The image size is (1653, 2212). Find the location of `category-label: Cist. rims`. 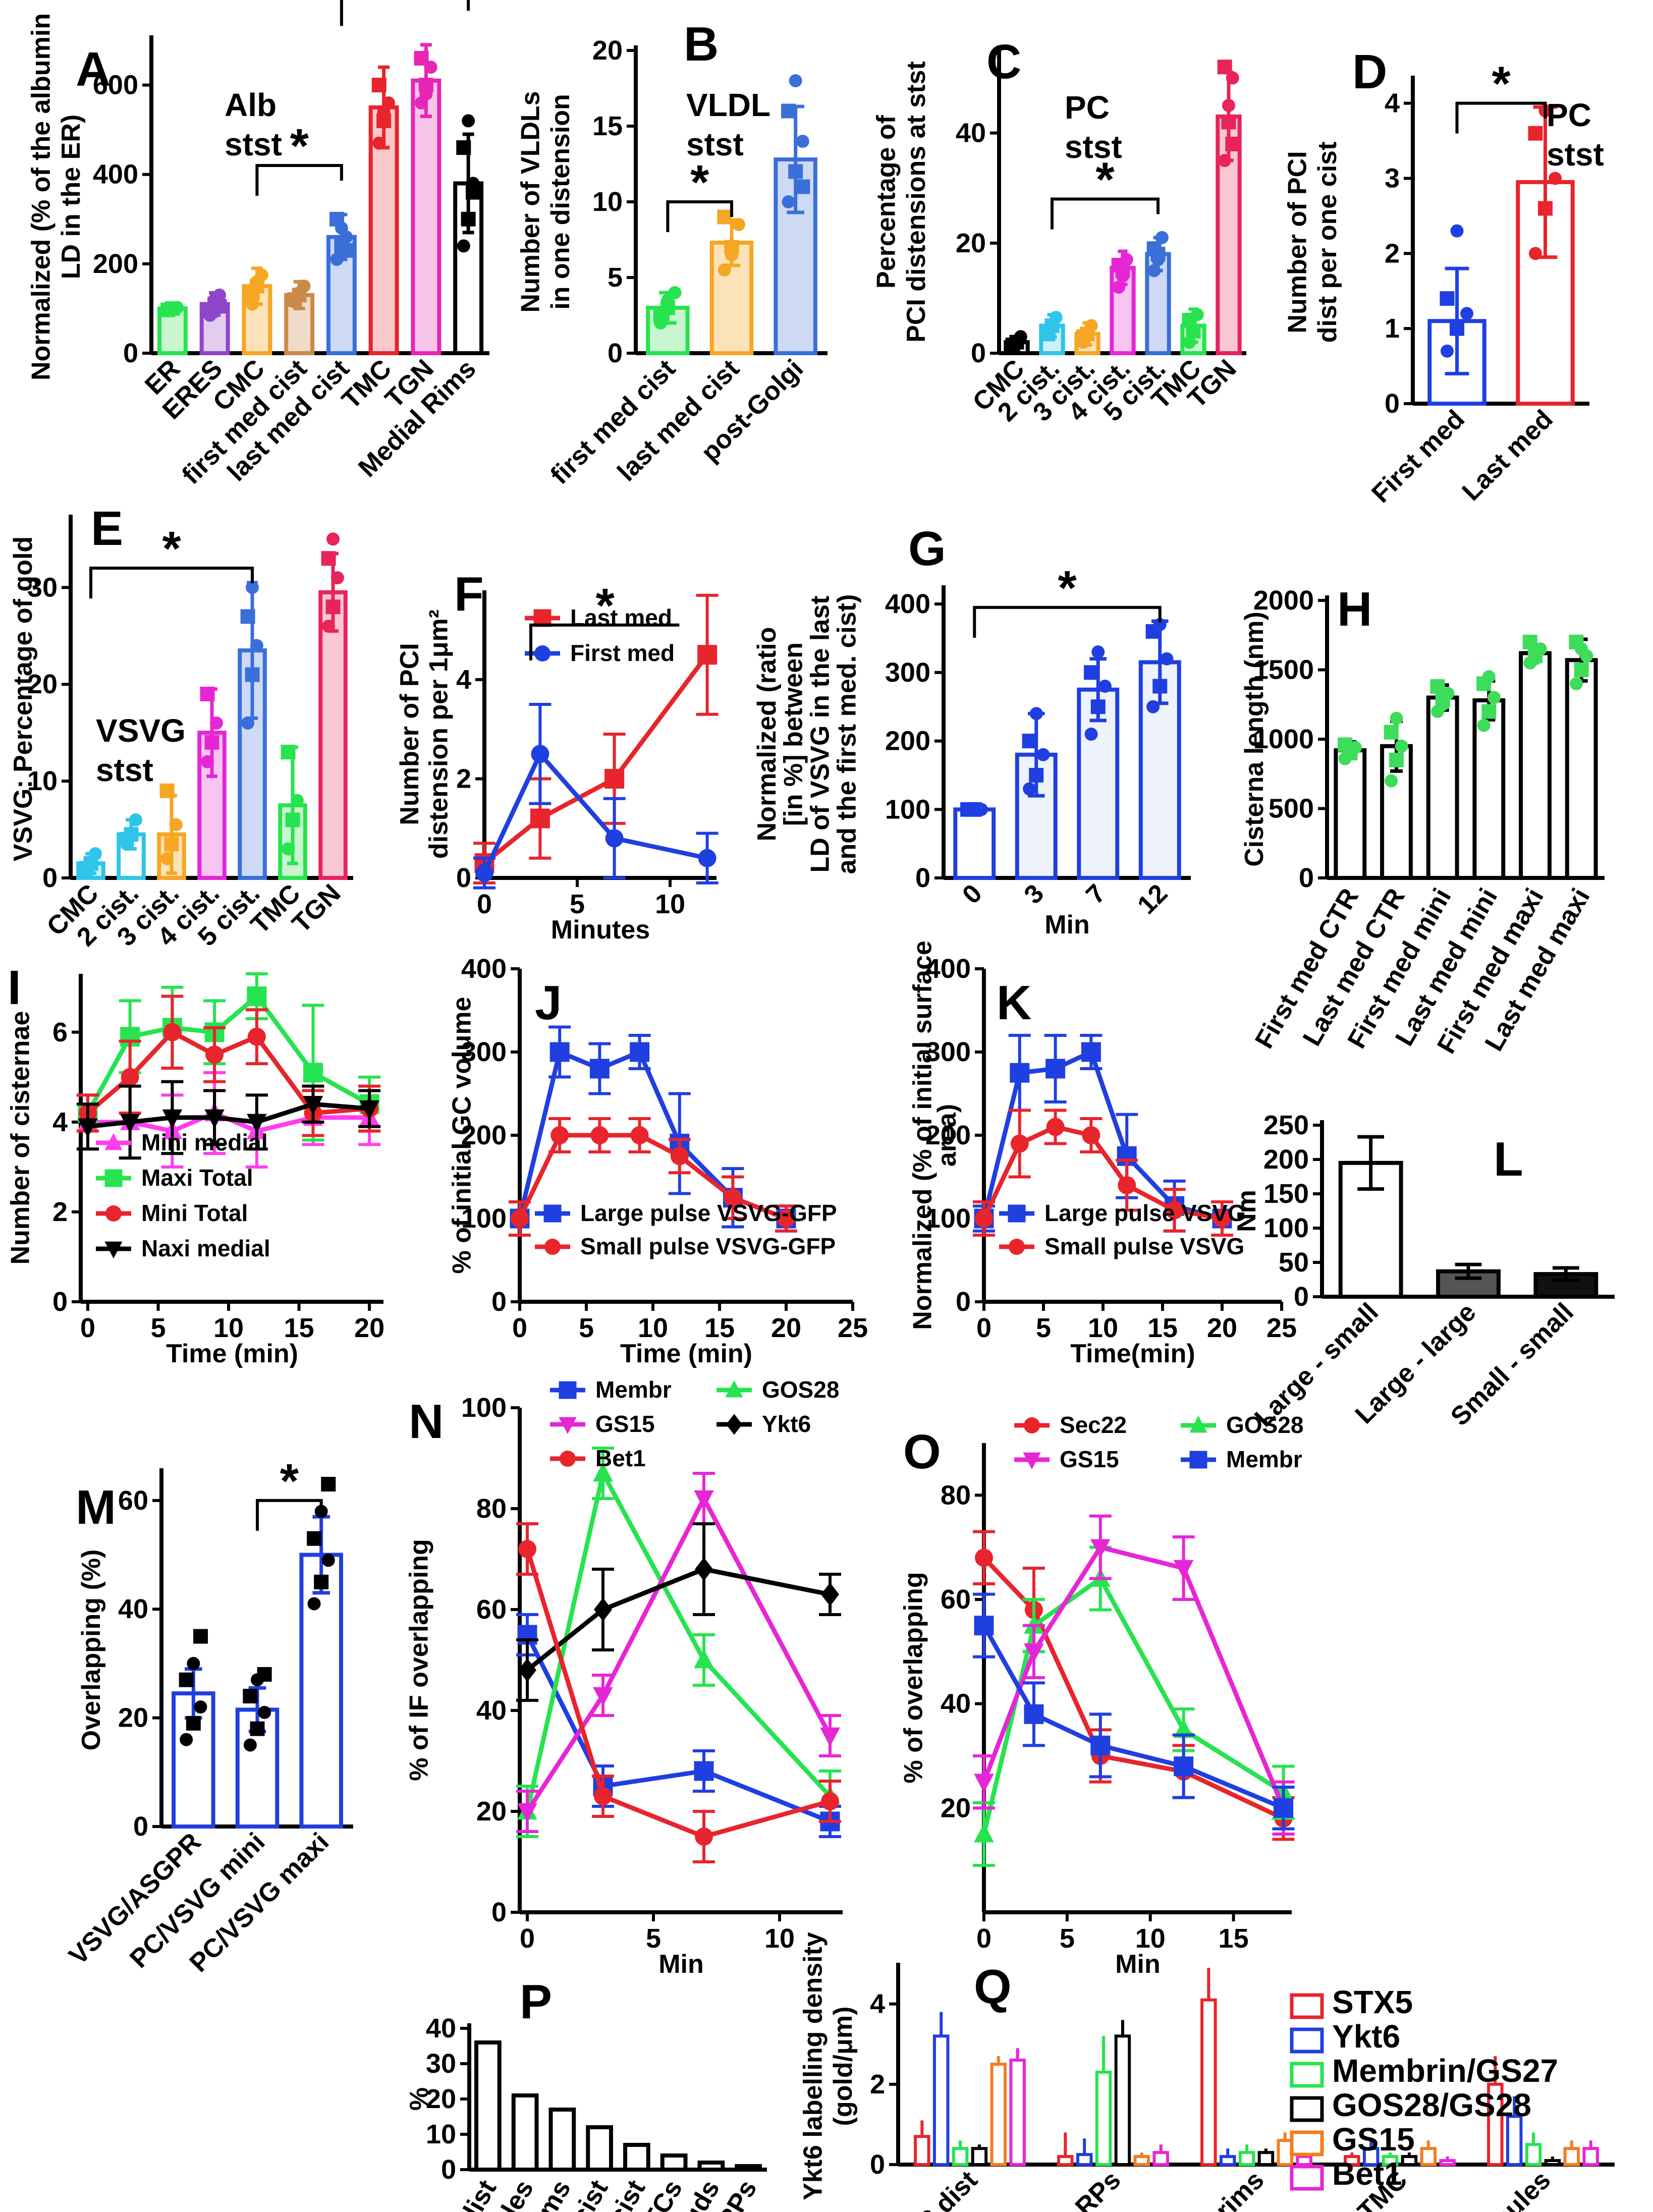

category-label: Cist. rims is located at coordinates (1217, 2188).